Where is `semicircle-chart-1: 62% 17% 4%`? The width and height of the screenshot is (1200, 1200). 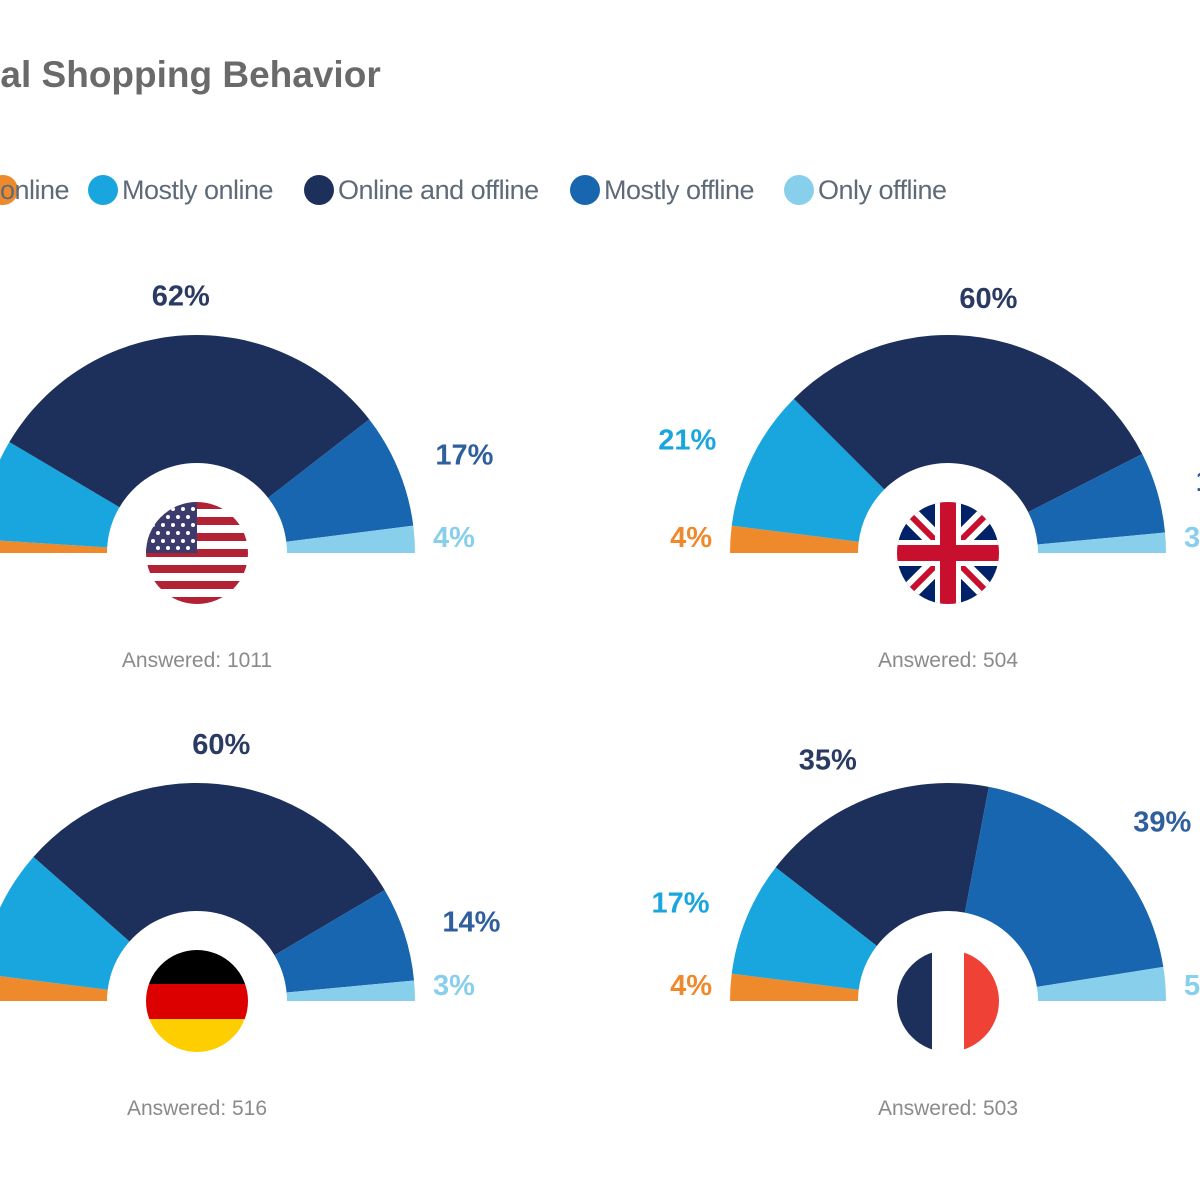 semicircle-chart-1: 62% 17% 4% is located at coordinates (247, 417).